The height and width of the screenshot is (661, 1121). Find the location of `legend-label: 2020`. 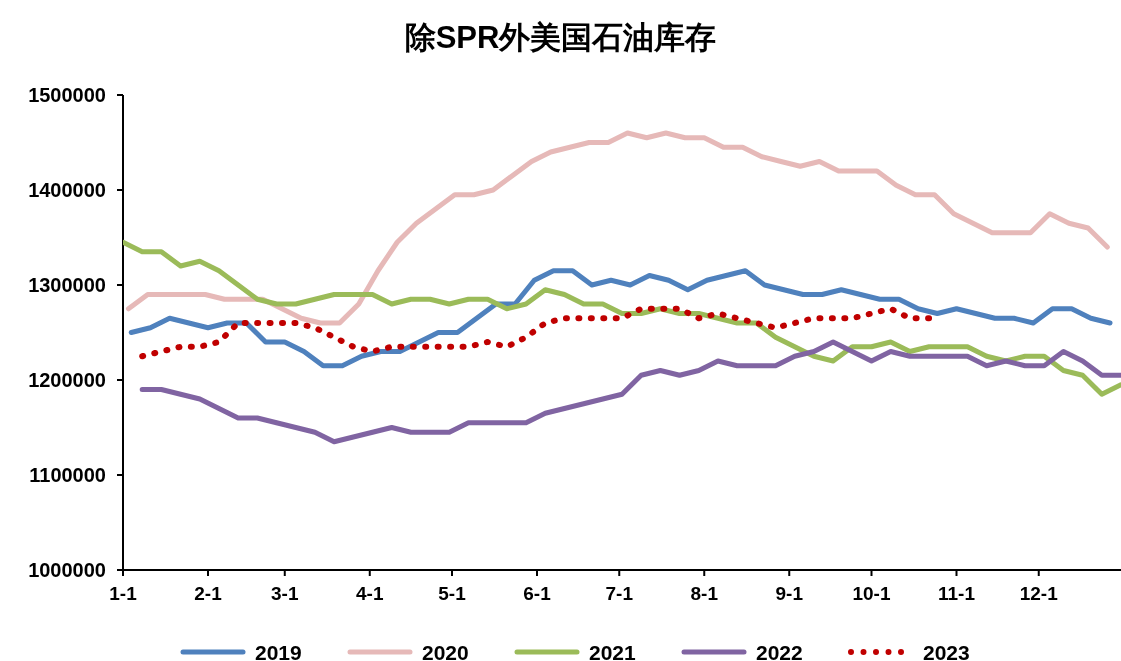

legend-label: 2020 is located at coordinates (445, 651).